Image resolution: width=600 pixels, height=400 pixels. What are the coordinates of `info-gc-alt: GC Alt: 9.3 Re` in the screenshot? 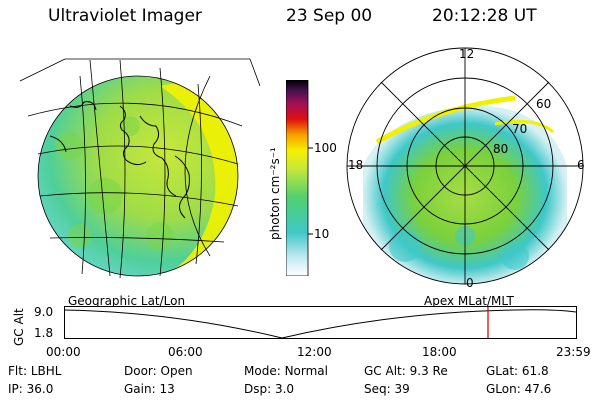 It's located at (406, 371).